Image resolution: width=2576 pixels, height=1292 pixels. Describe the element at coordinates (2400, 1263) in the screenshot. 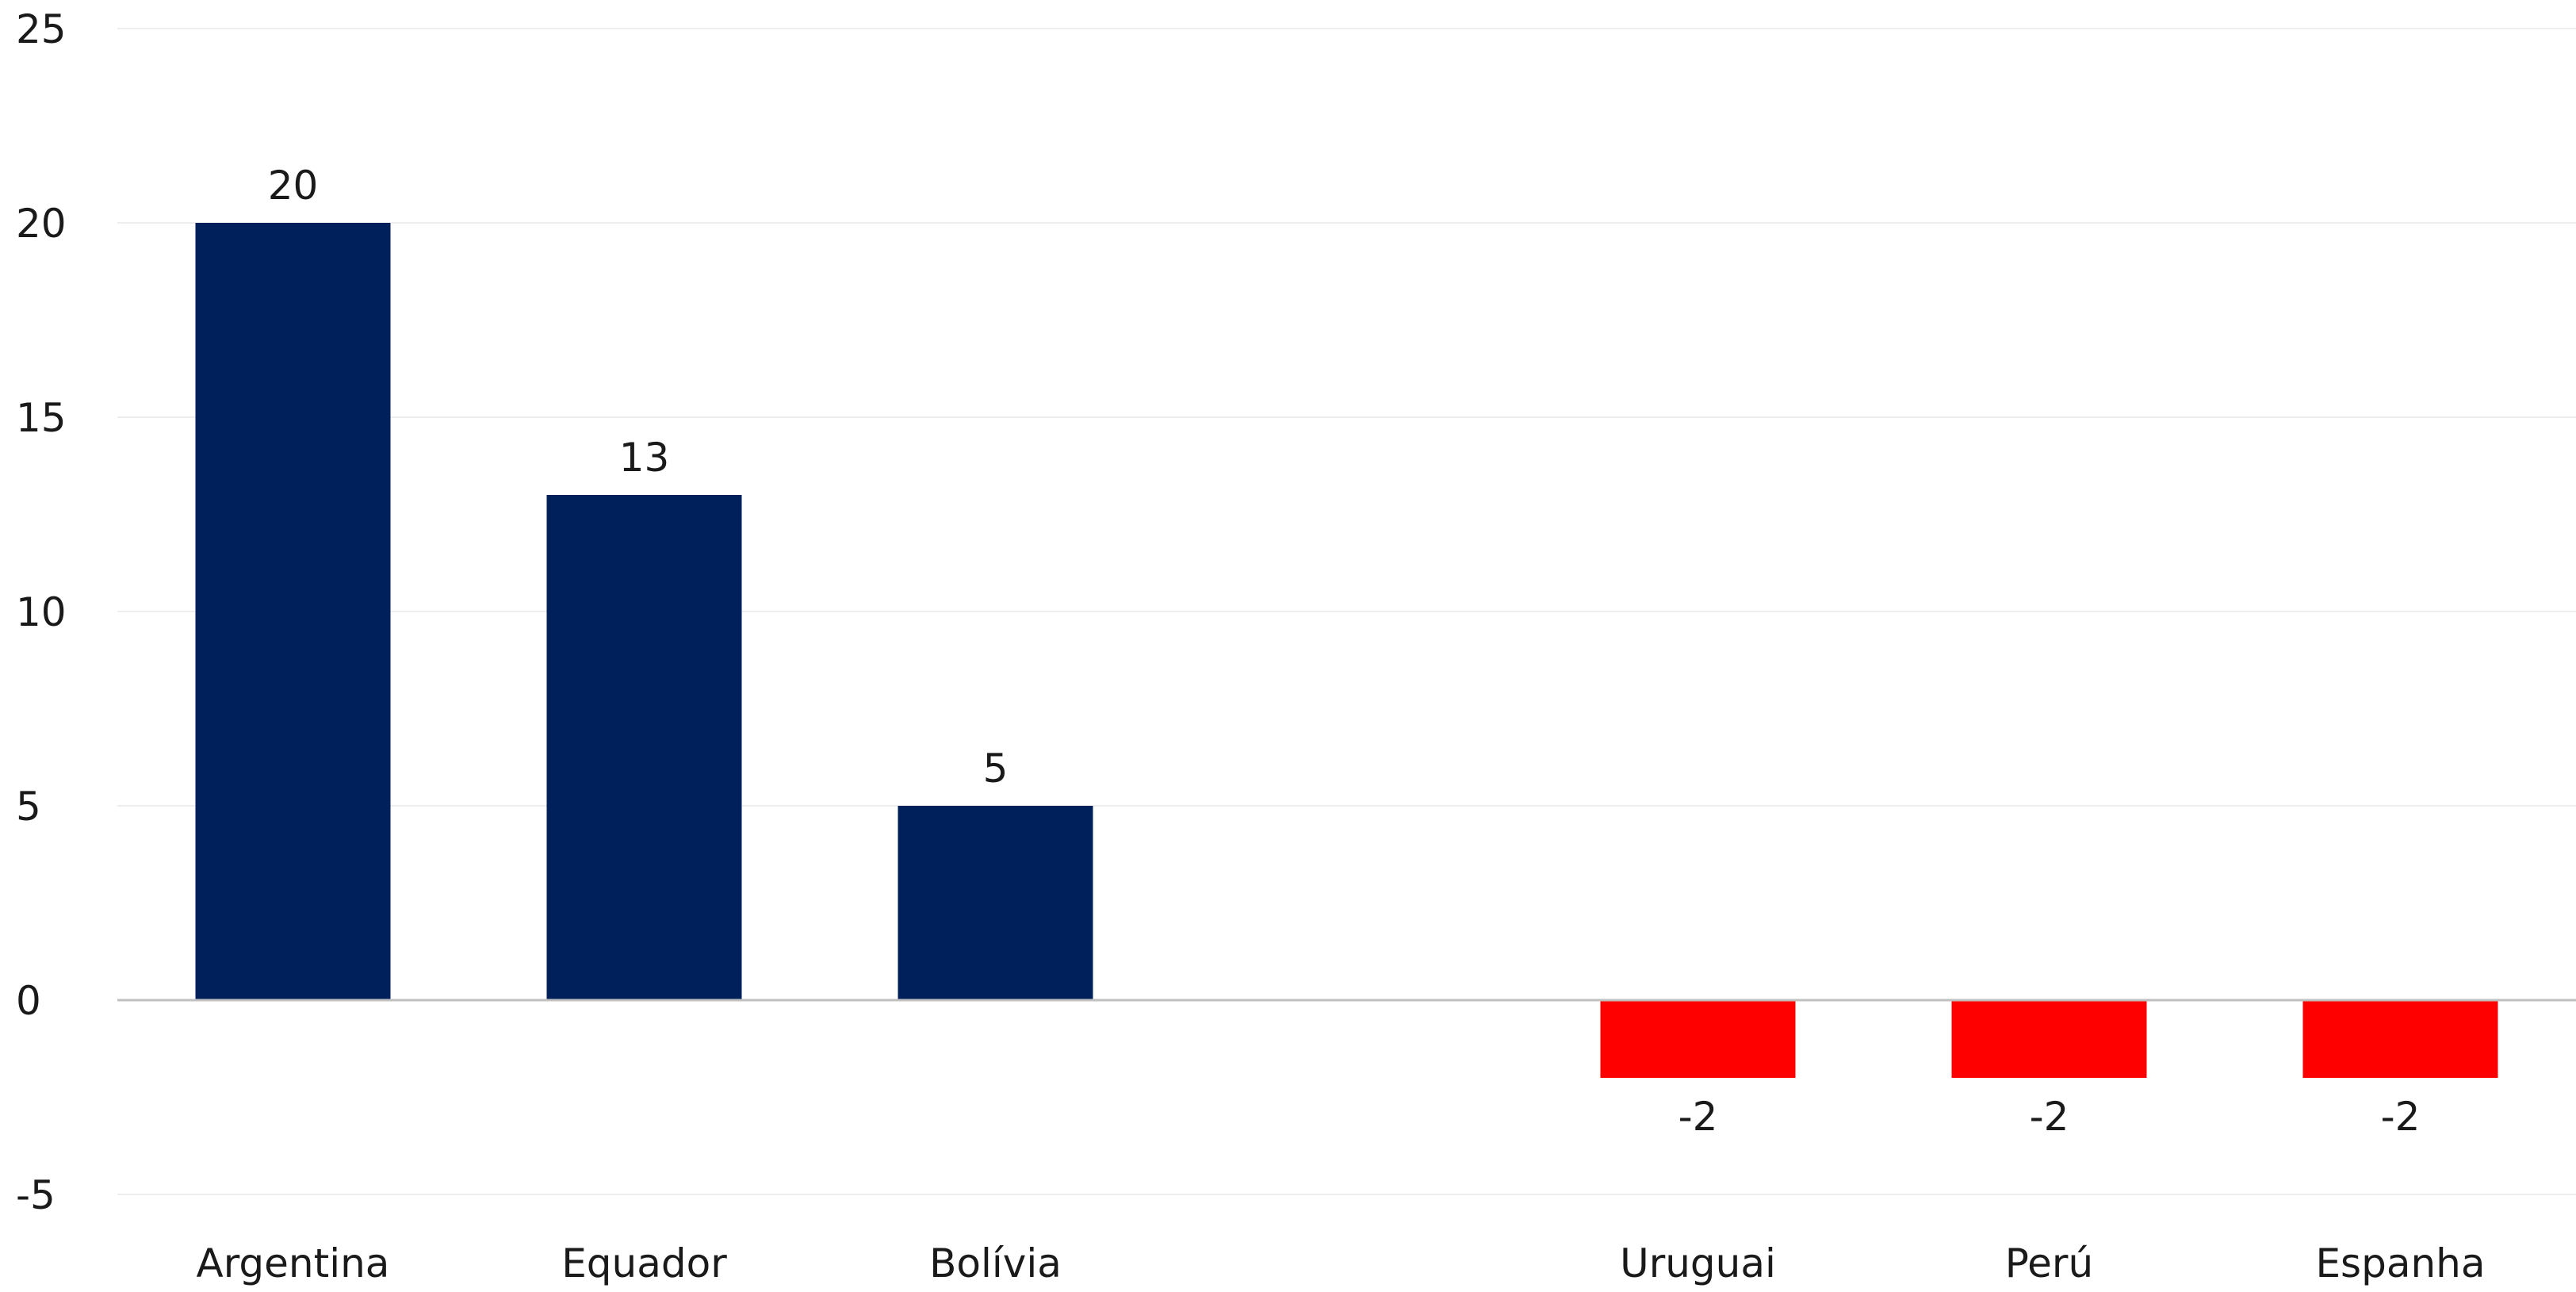

I see `x-tick-label: Espanha` at that location.